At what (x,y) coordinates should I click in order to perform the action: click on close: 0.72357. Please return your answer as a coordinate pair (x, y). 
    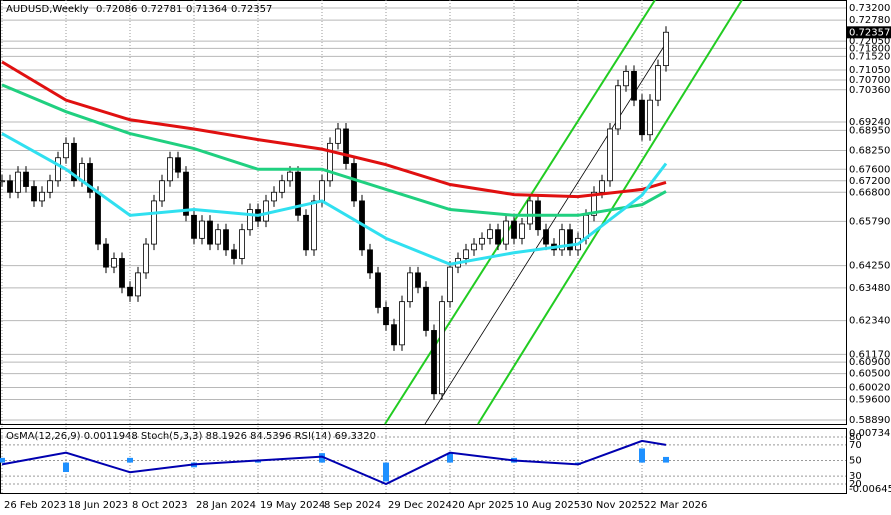
    Looking at the image, I should click on (251, 9).